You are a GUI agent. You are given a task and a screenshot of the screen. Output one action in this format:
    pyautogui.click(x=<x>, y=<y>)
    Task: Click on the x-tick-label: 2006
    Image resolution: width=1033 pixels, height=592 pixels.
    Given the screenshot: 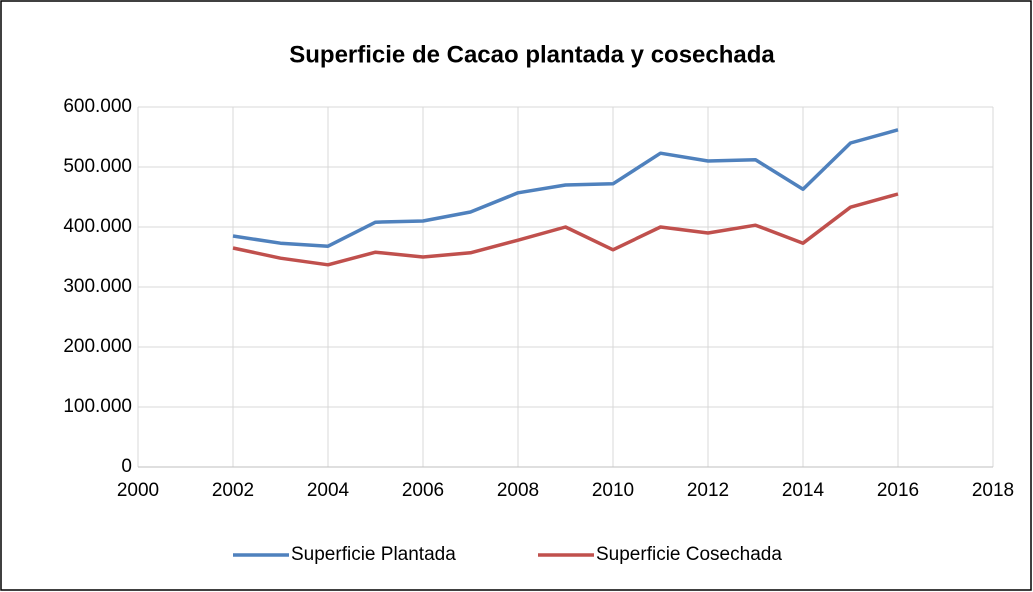 What is the action you would take?
    pyautogui.click(x=423, y=490)
    